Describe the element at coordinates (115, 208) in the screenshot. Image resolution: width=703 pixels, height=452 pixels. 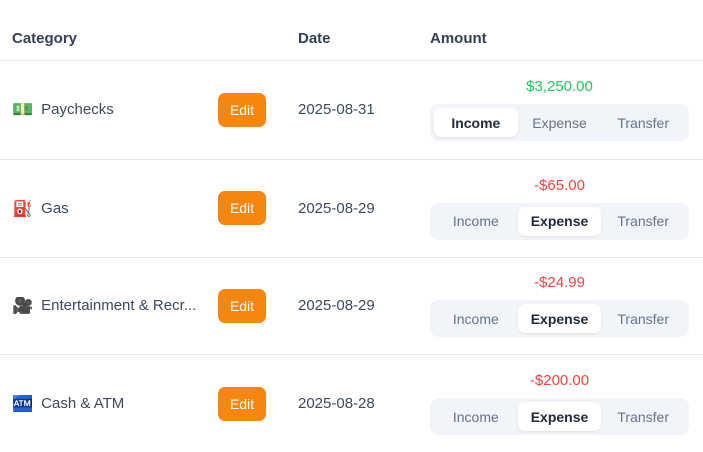
I see `category-cell: ⛽ Gas` at that location.